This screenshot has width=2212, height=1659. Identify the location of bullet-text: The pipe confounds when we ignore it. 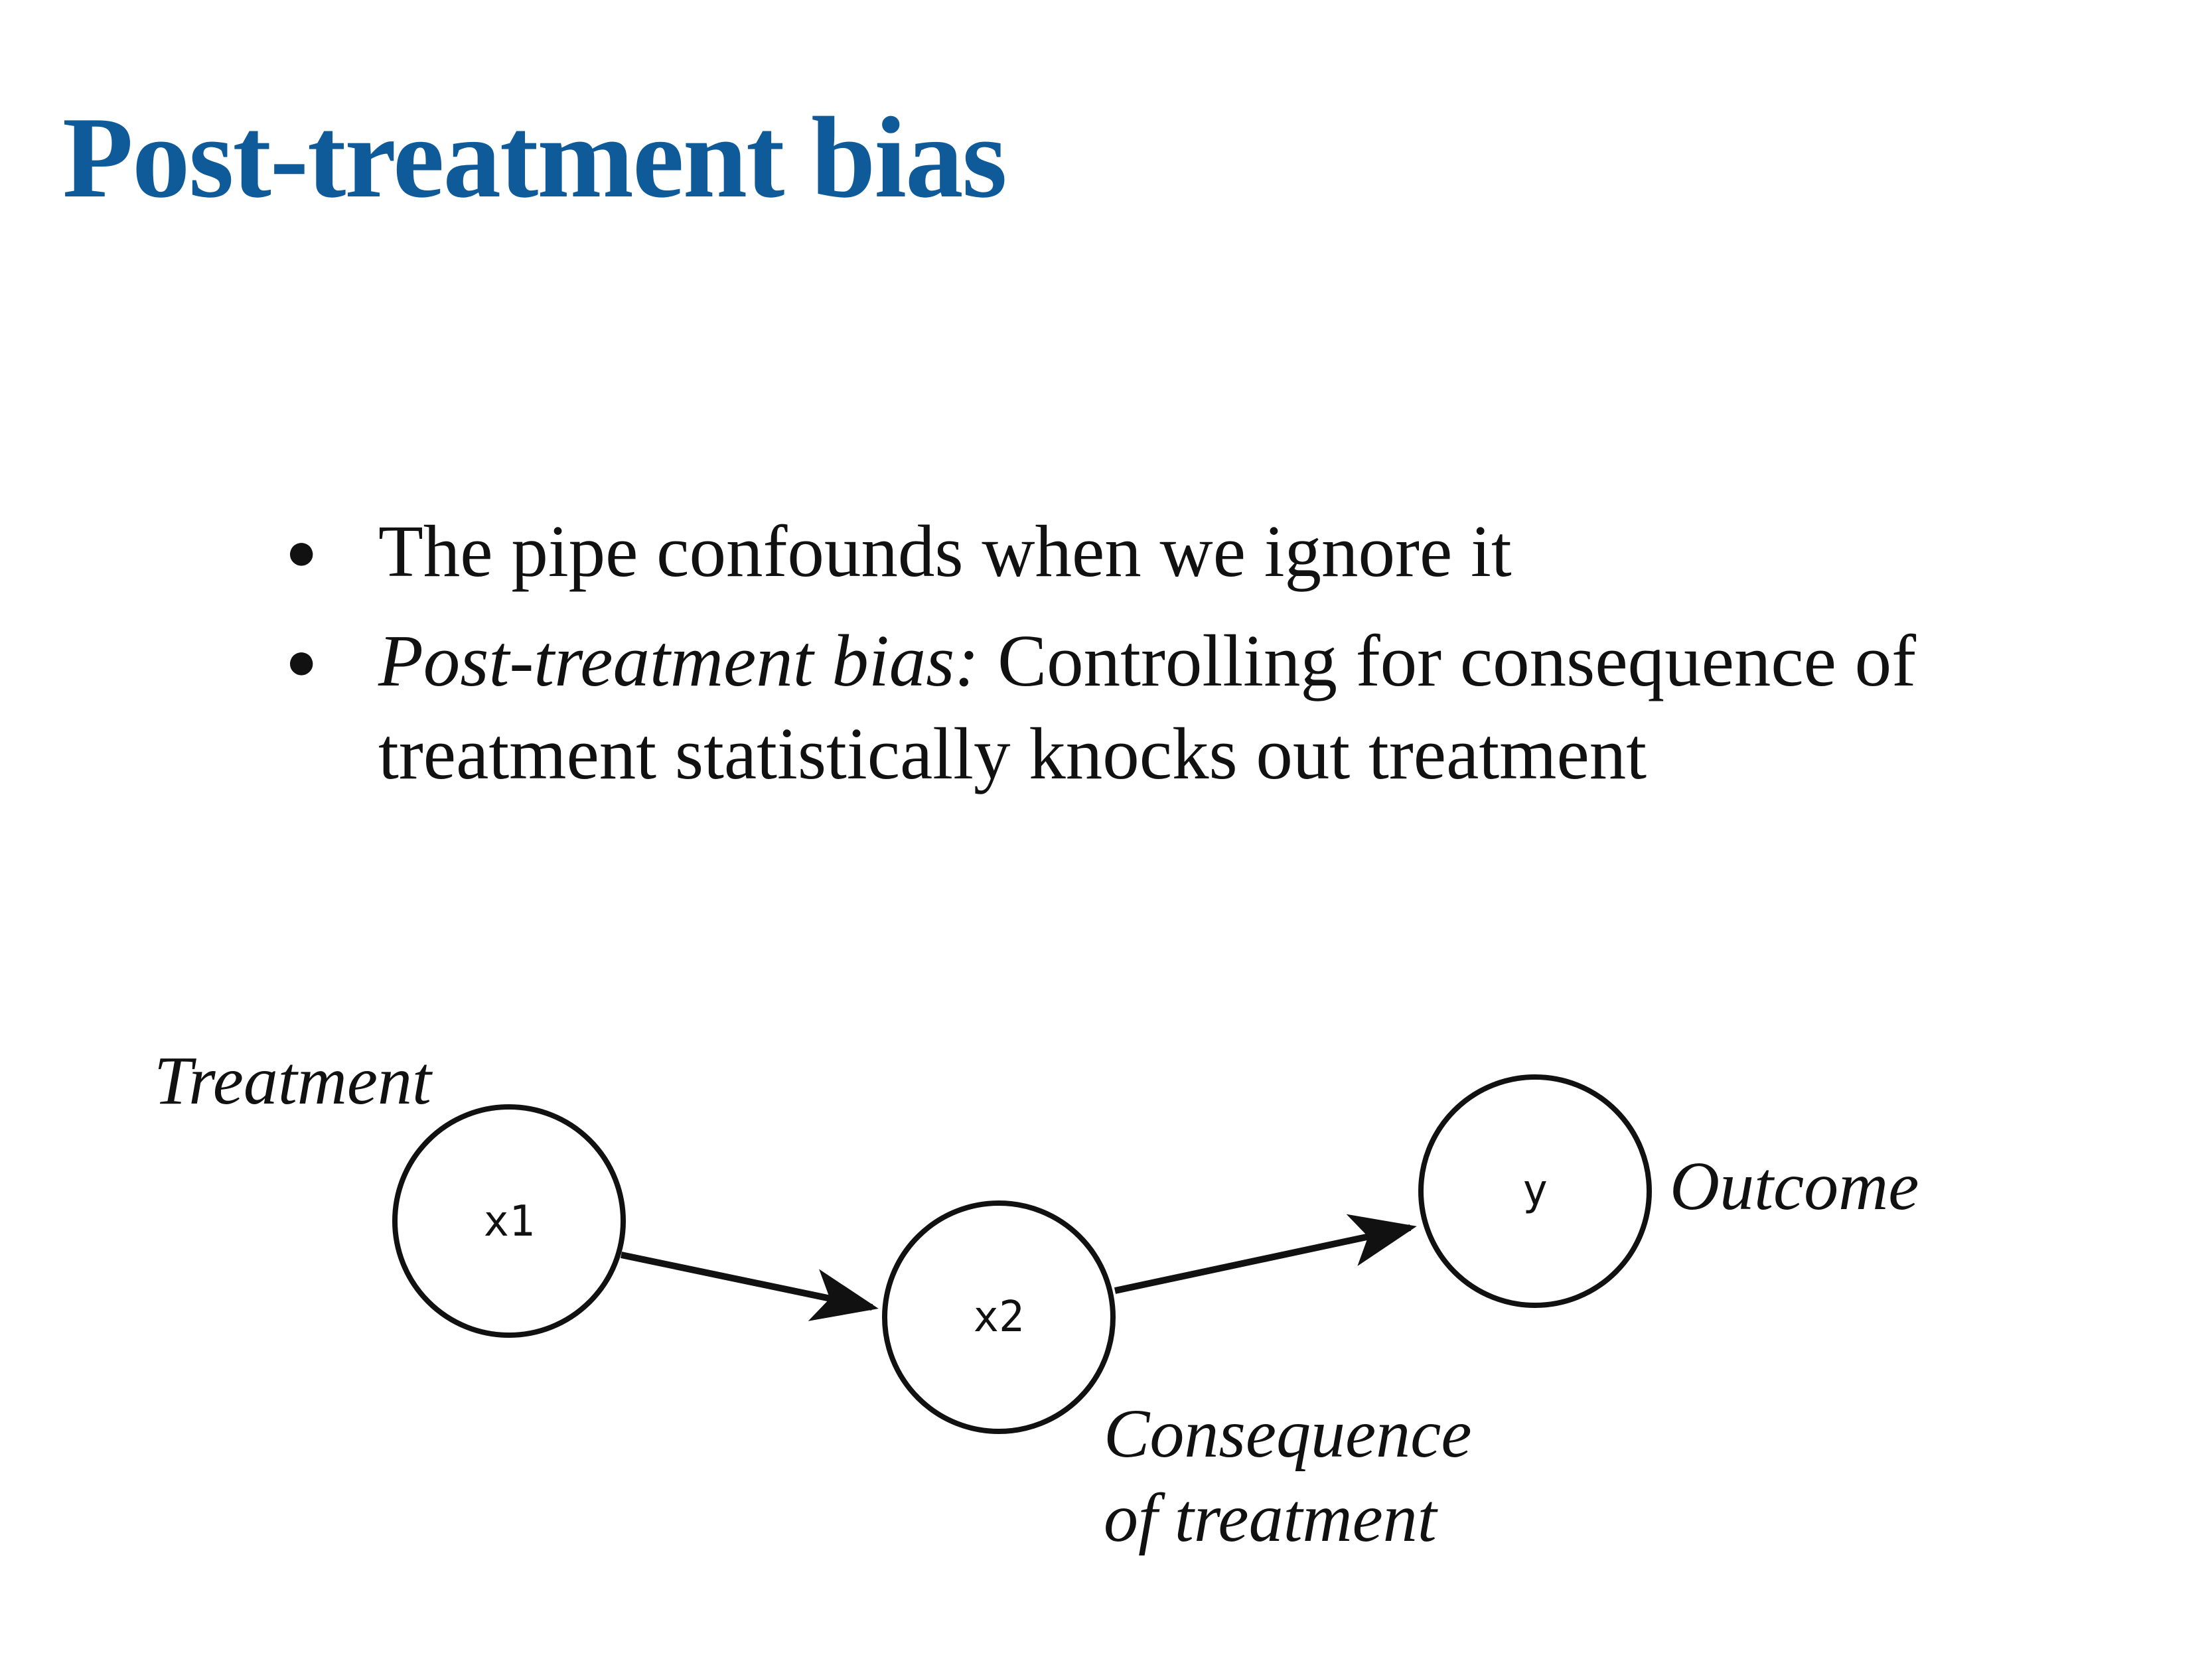
(945, 552).